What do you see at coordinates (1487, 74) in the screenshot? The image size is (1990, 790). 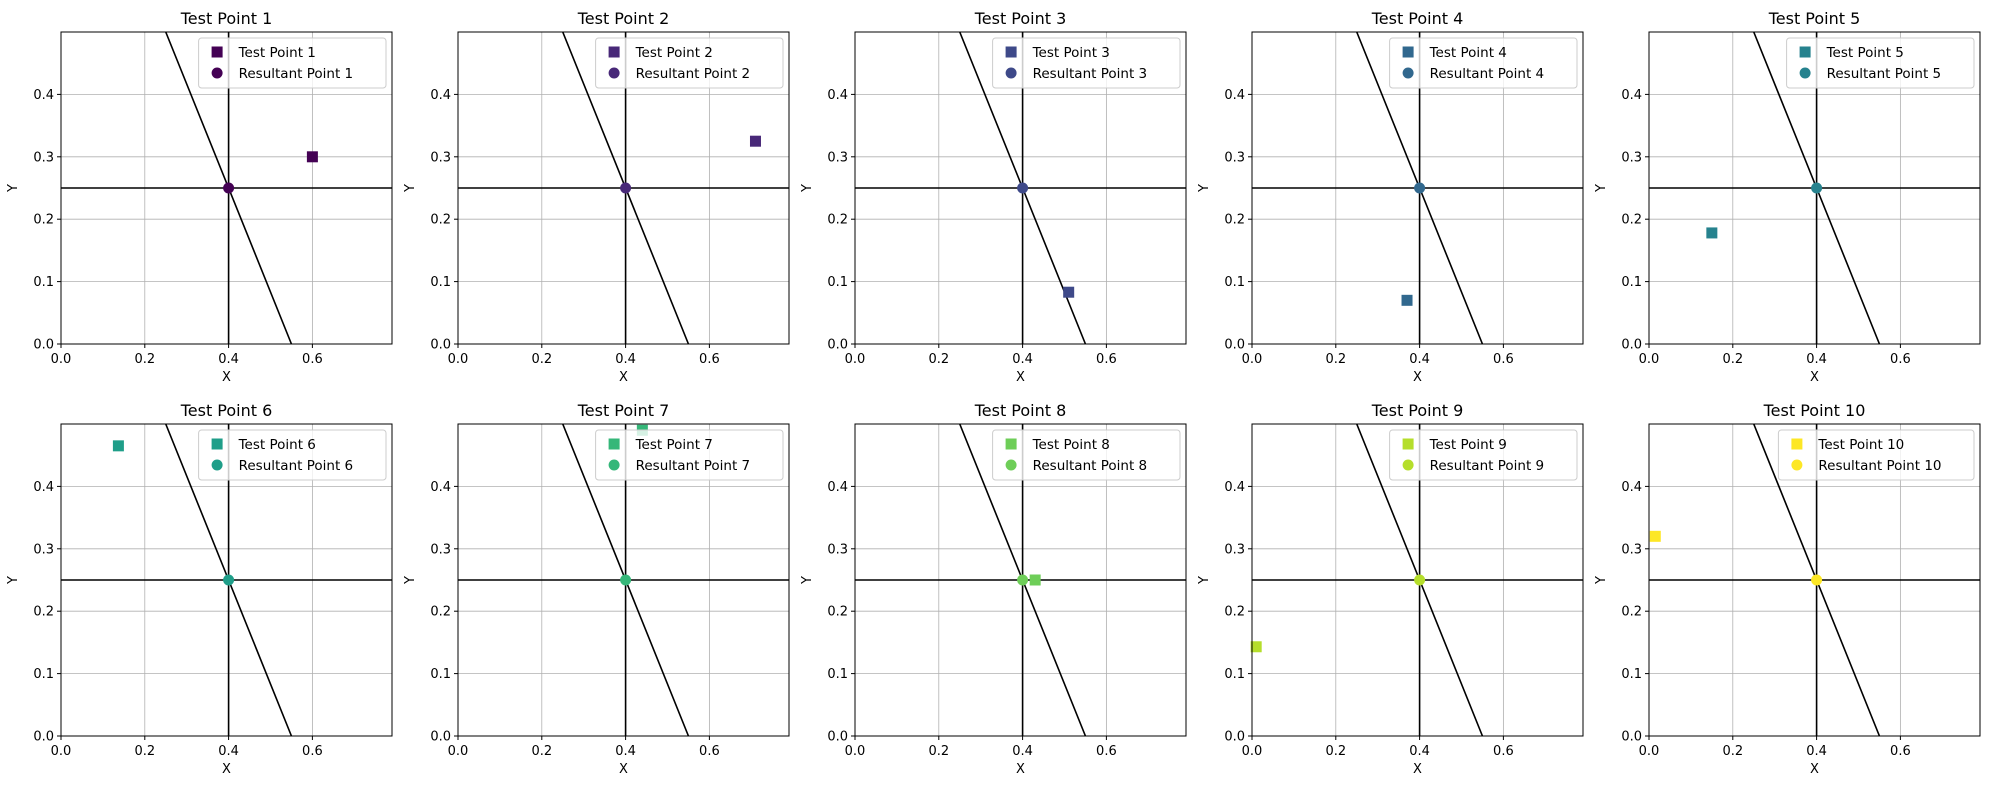 I see `legend-entry-label: Resultant Point 4` at bounding box center [1487, 74].